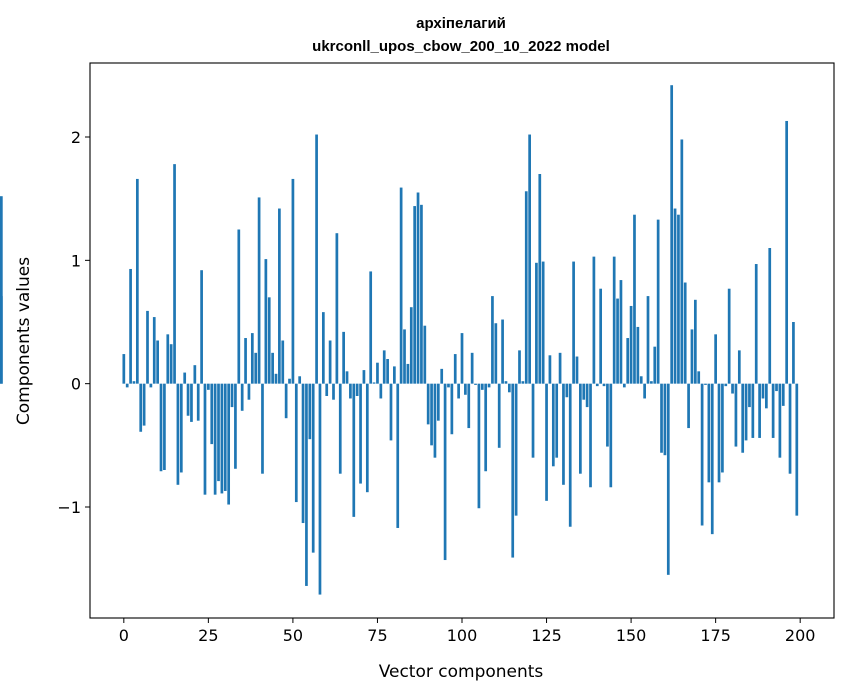 This screenshot has height=696, width=847. Describe the element at coordinates (1, 290) in the screenshot. I see `bar-undefined` at that location.